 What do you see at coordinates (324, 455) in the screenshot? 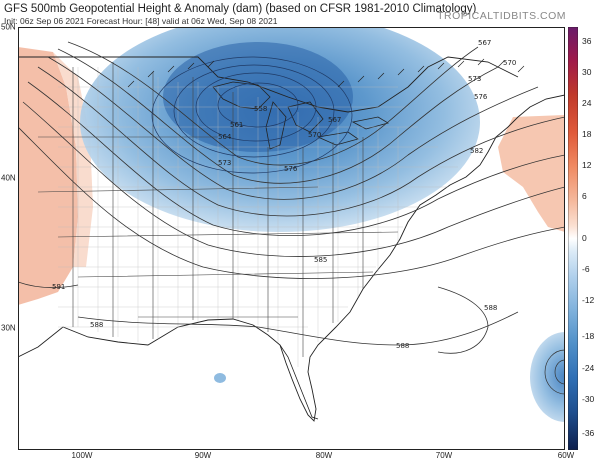
I see `lon-label-80w: 80W` at bounding box center [324, 455].